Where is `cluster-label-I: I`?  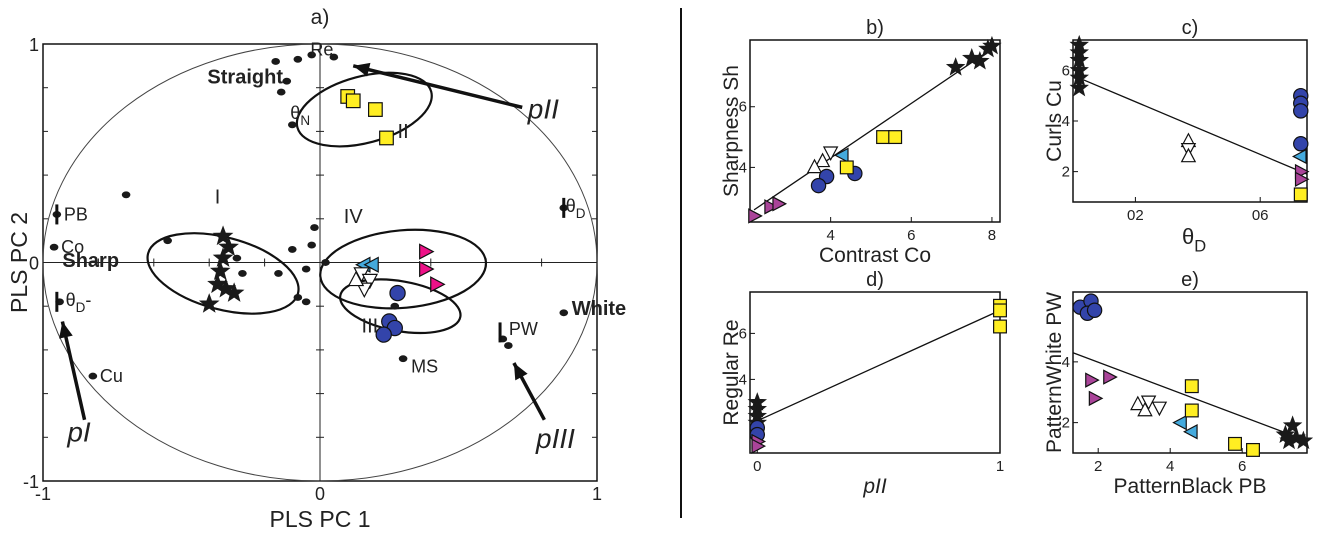
cluster-label-I: I is located at coordinates (218, 198).